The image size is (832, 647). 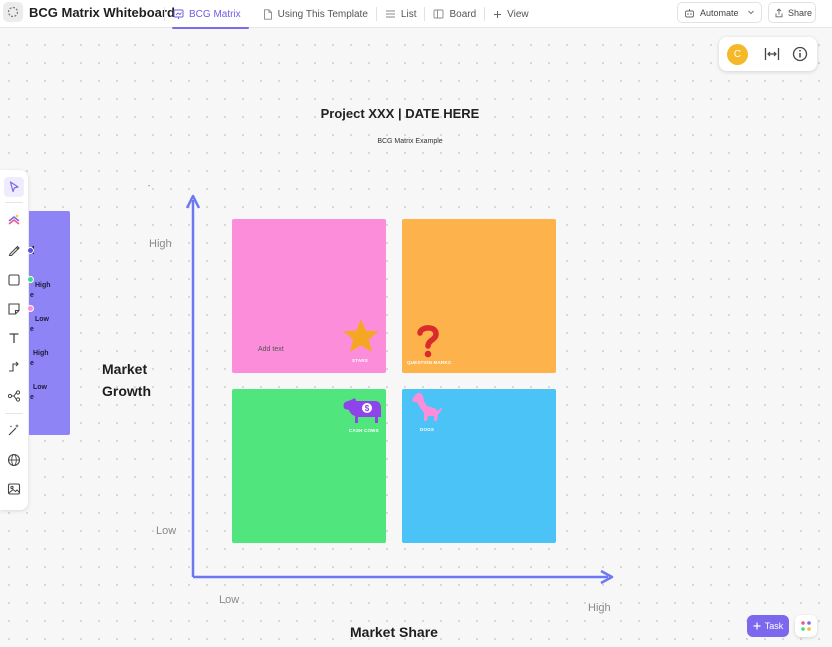 What do you see at coordinates (149, 186) in the screenshot?
I see `dash-mark: -` at bounding box center [149, 186].